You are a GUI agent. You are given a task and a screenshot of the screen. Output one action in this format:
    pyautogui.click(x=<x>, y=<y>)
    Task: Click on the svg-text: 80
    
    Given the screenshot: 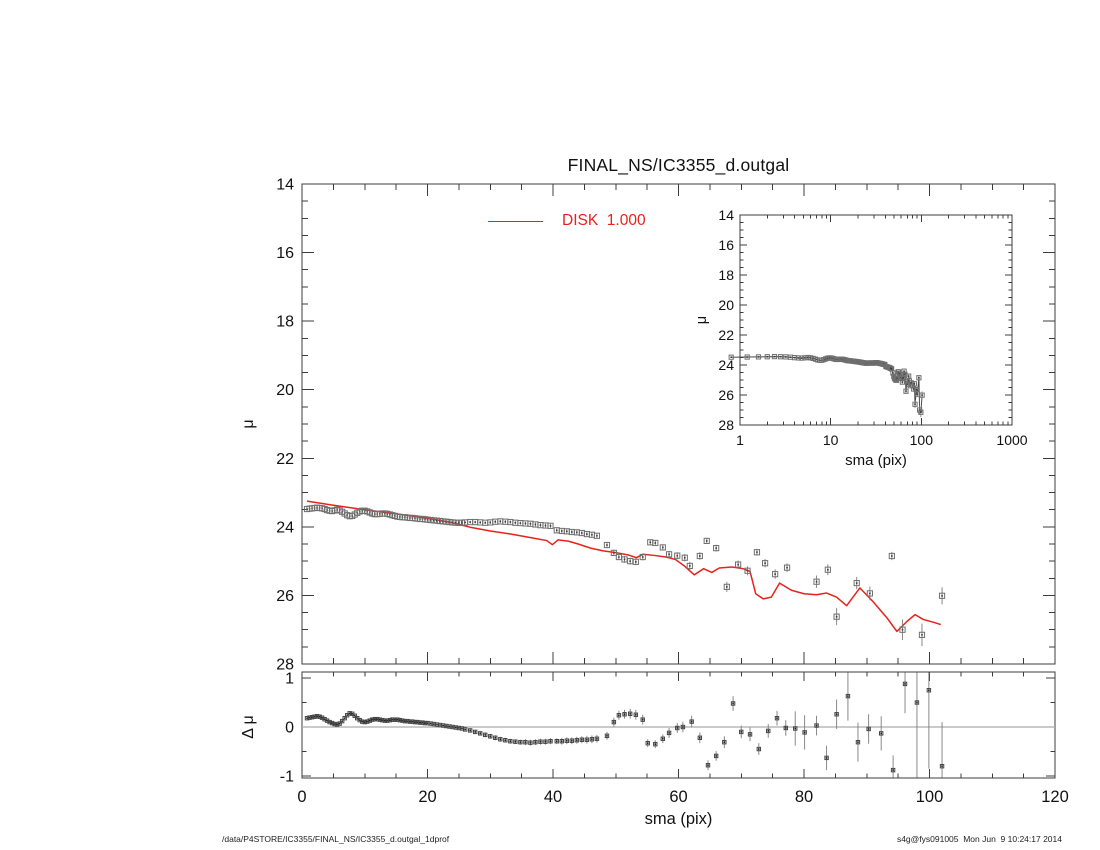 What is the action you would take?
    pyautogui.click(x=804, y=797)
    